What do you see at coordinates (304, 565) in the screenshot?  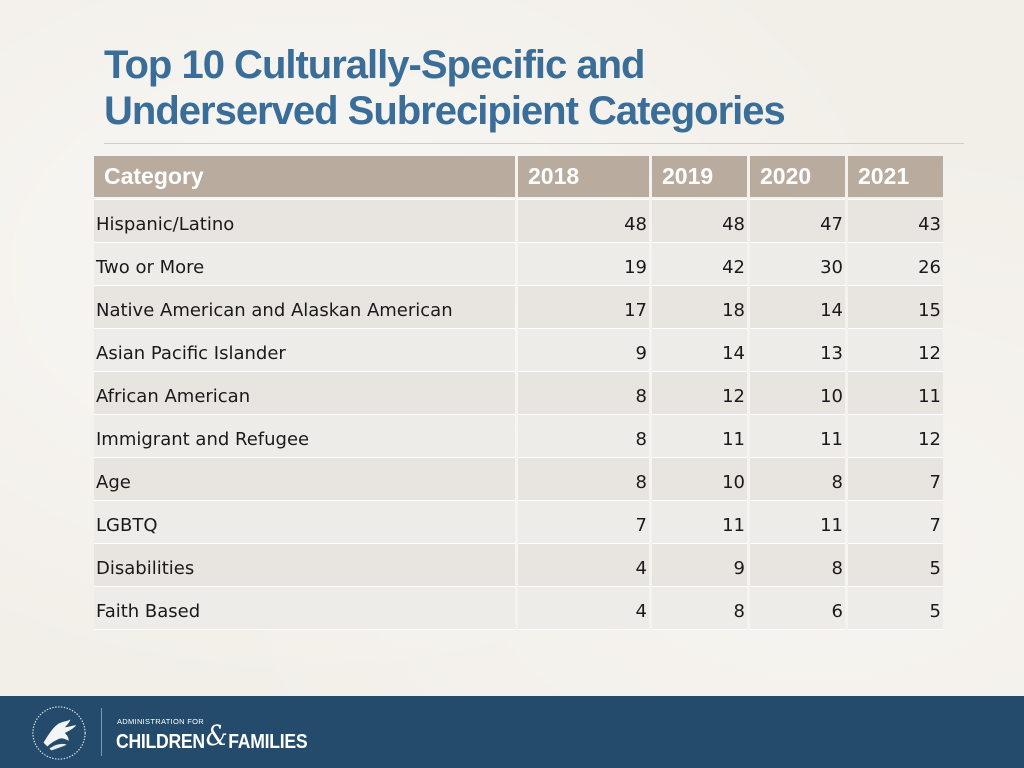 I see `category-cell: Disabilities` at bounding box center [304, 565].